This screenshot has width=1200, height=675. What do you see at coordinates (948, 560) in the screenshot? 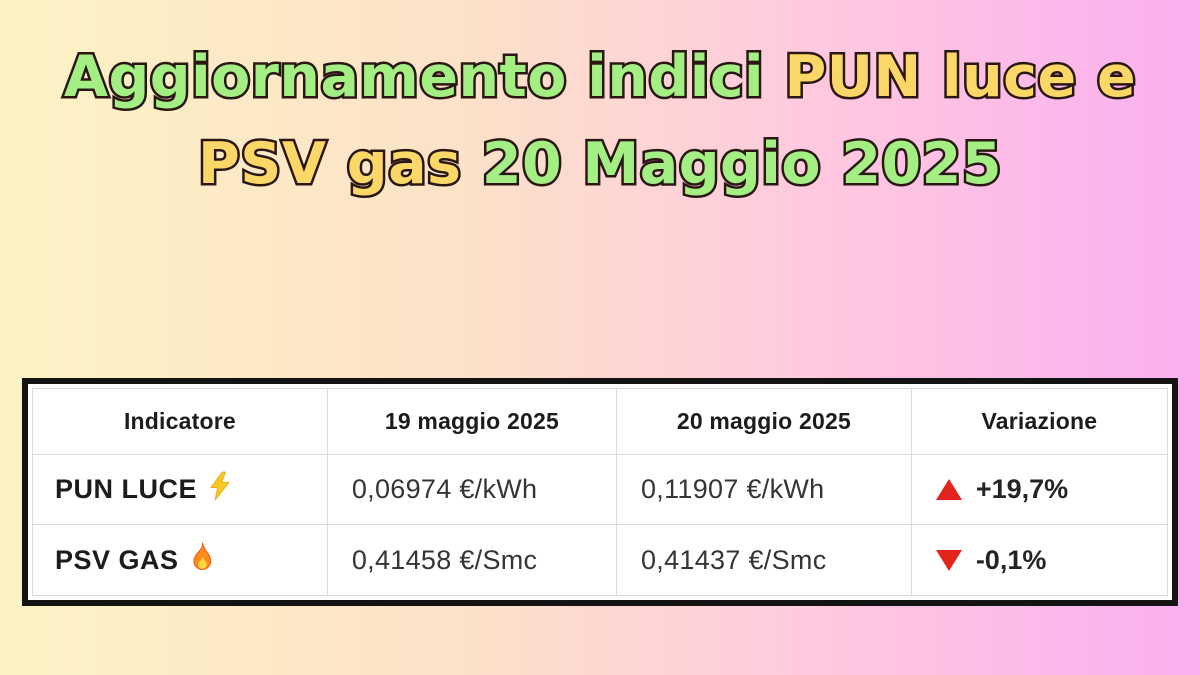
I see `down-triangle-icon` at bounding box center [948, 560].